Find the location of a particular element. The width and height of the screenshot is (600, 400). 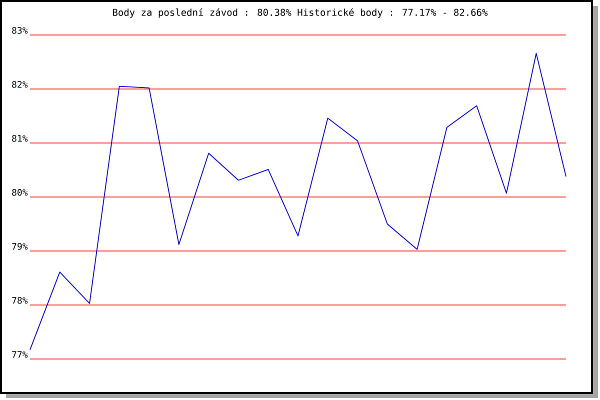

y-tick-label: 80% is located at coordinates (20, 192).